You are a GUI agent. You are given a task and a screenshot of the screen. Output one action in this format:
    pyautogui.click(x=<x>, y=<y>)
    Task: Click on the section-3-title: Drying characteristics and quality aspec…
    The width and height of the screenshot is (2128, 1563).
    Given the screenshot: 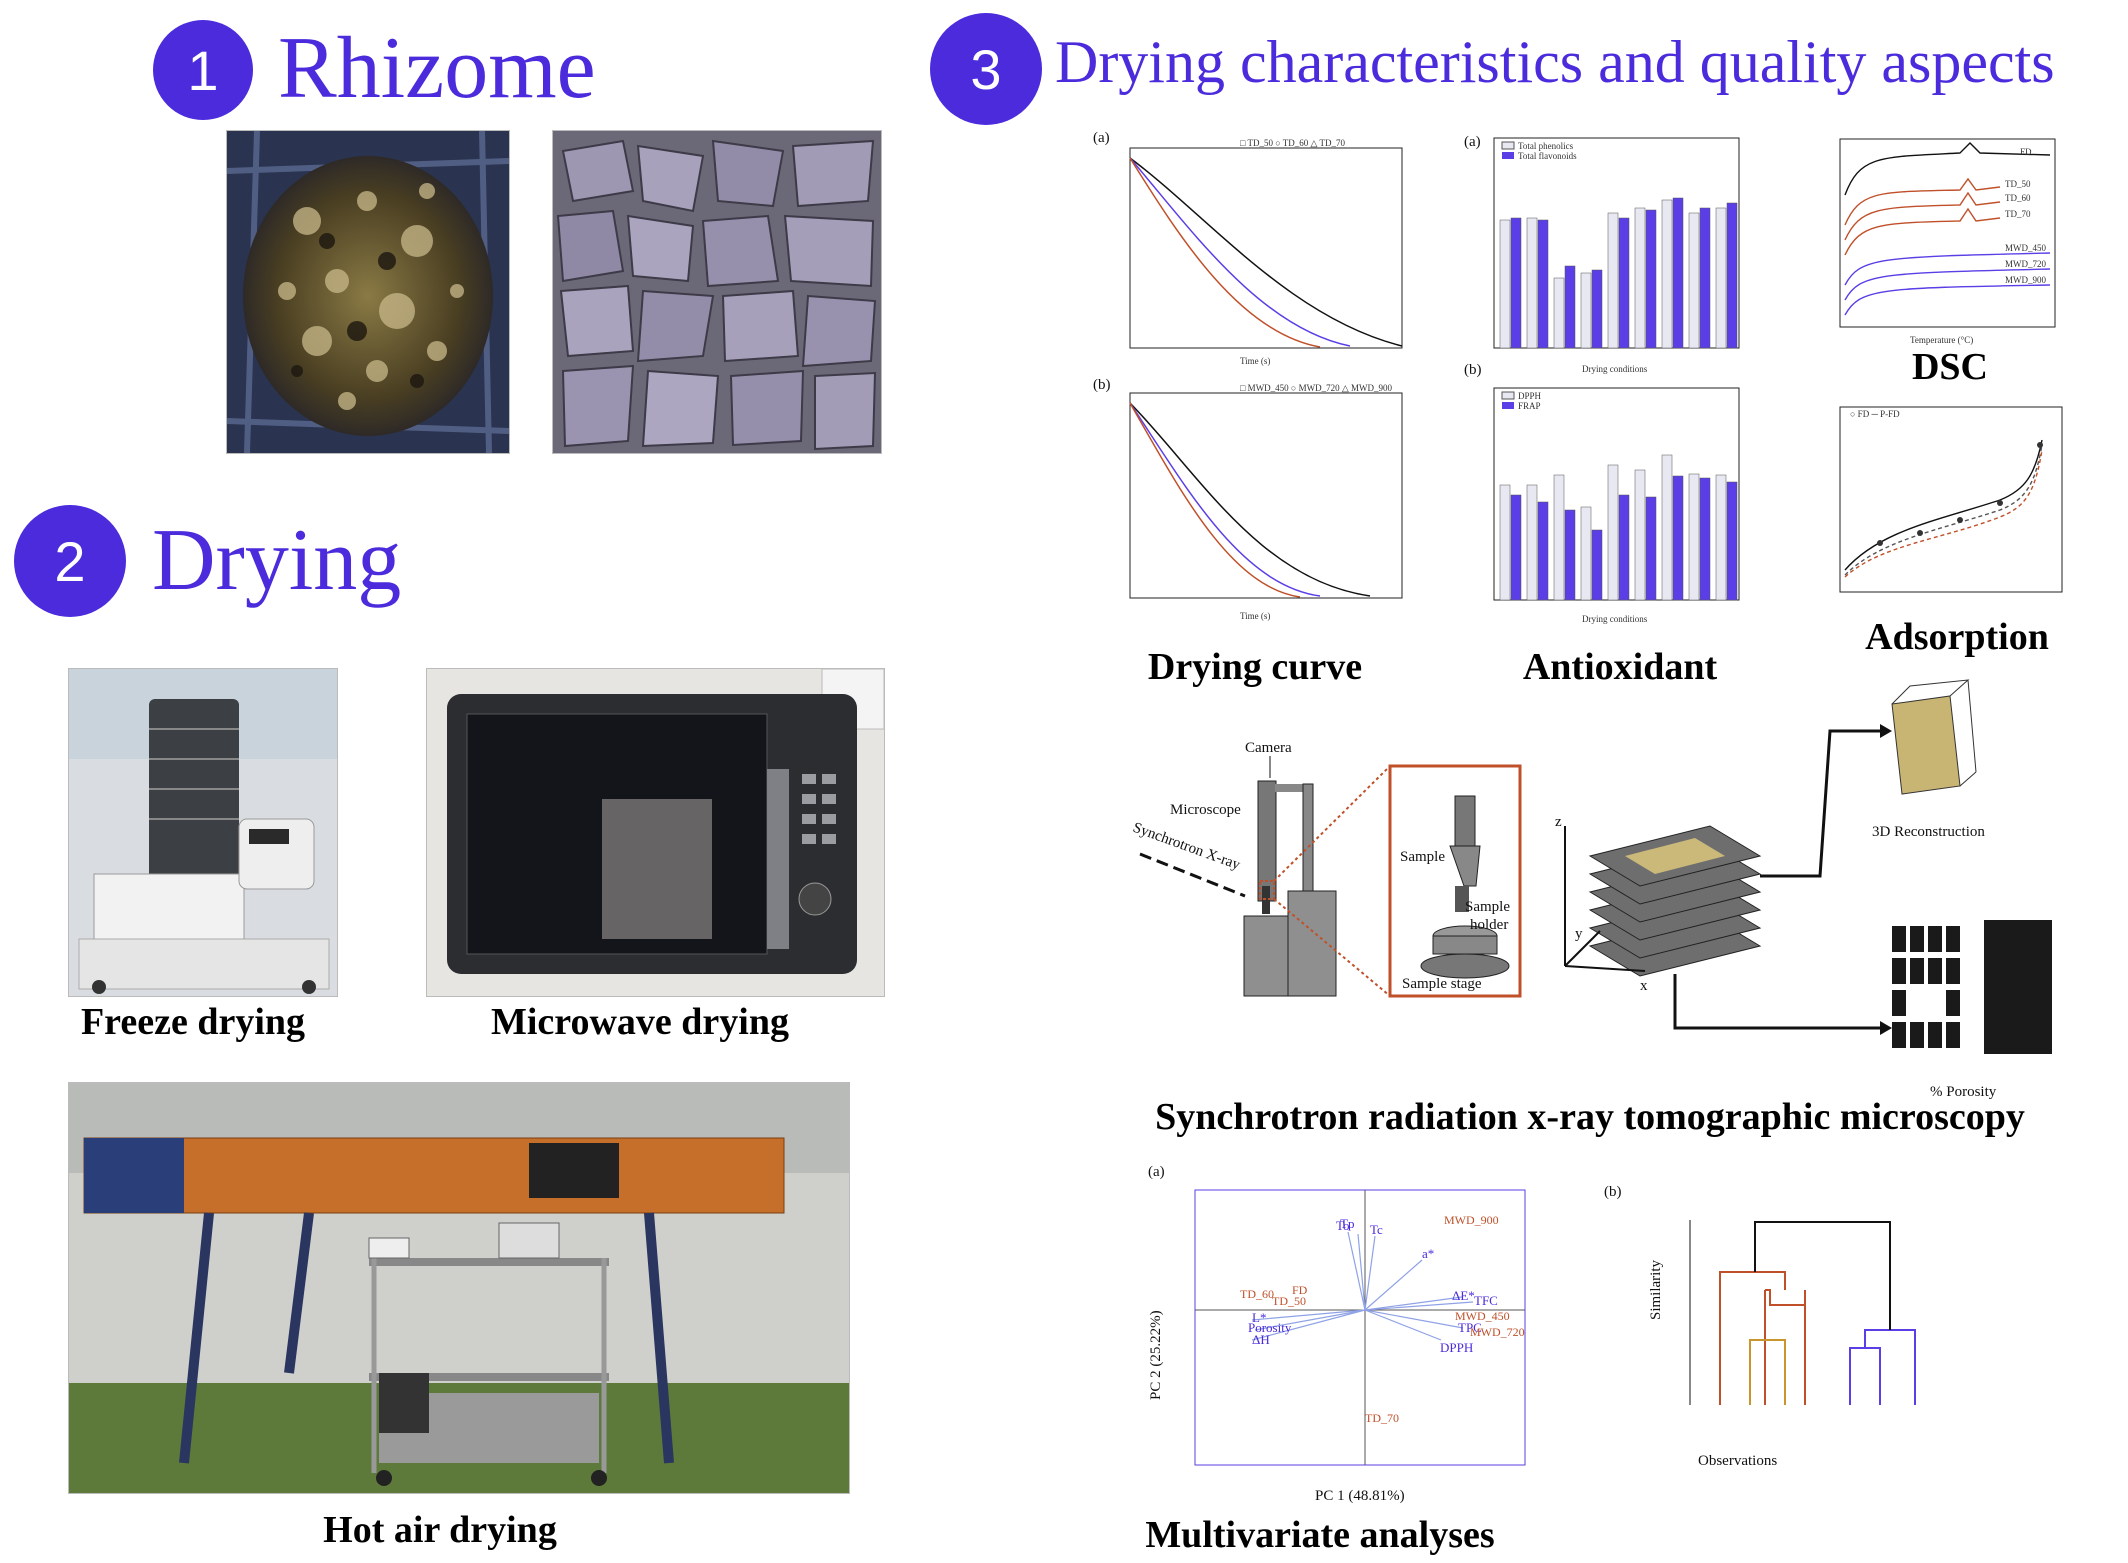 What is the action you would take?
    pyautogui.click(x=1555, y=62)
    